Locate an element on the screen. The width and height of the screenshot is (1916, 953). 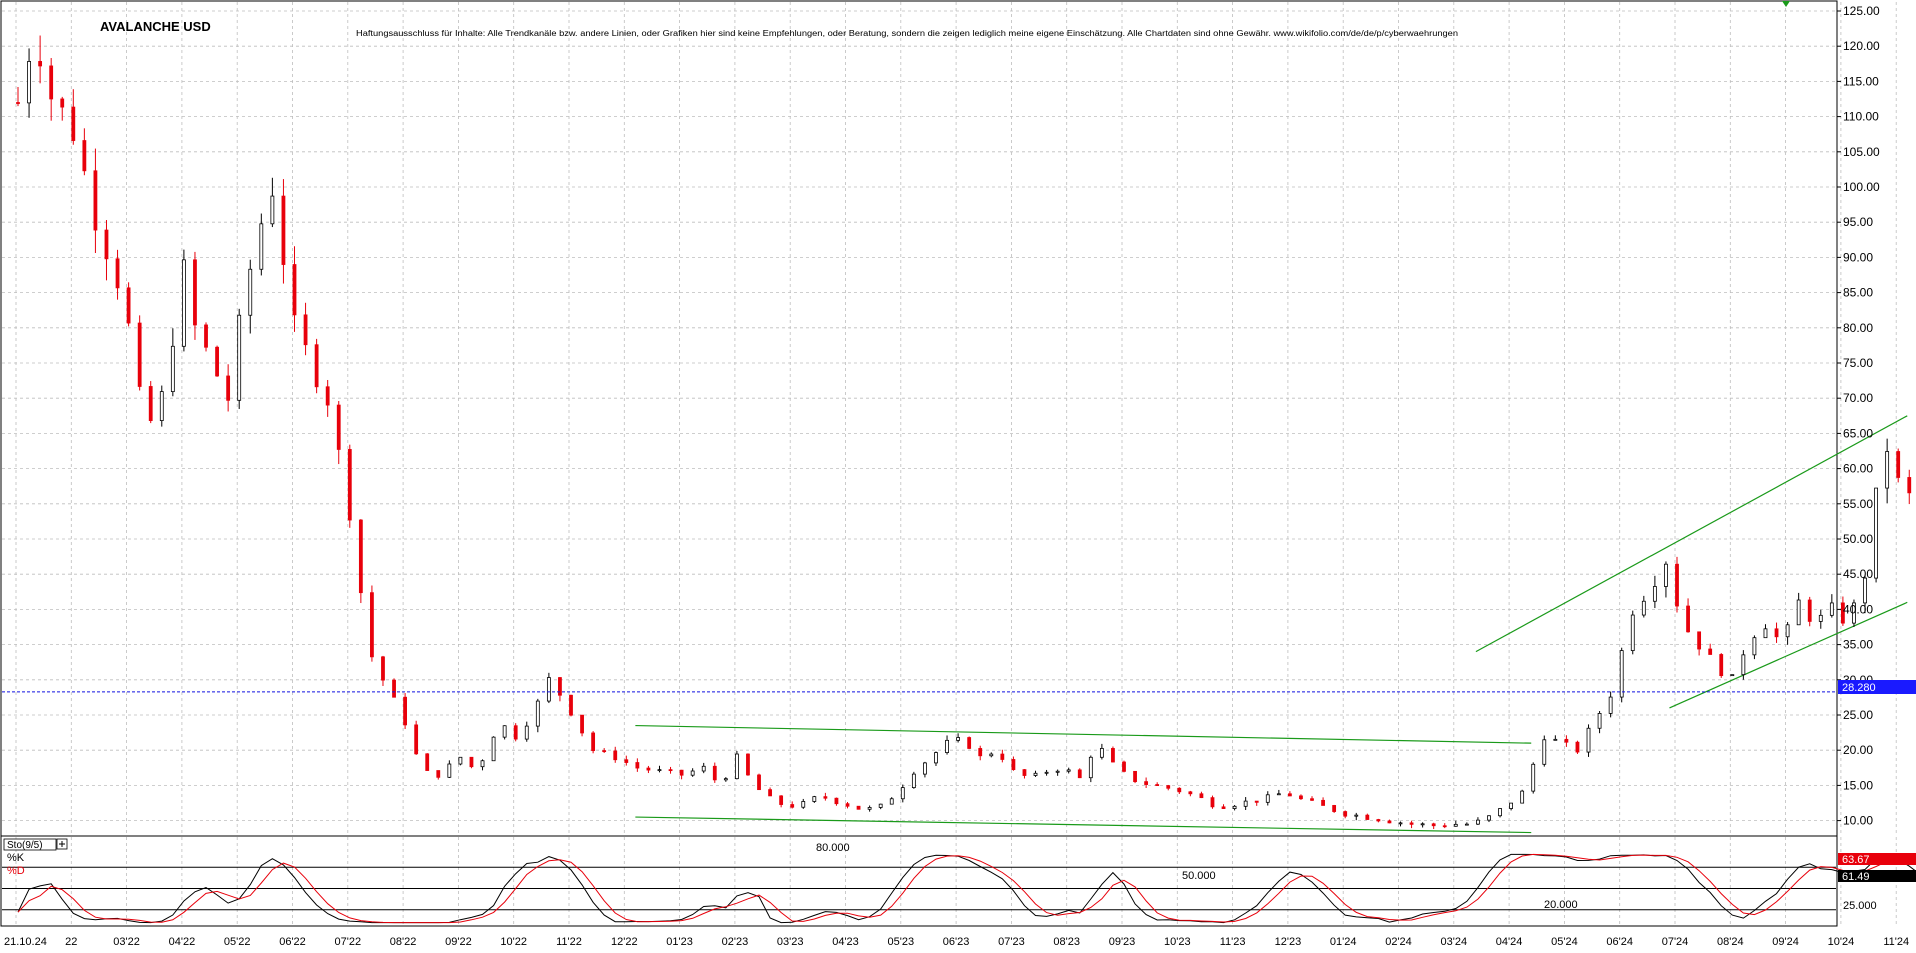
x-tick-label: 07'24 is located at coordinates (1675, 942).